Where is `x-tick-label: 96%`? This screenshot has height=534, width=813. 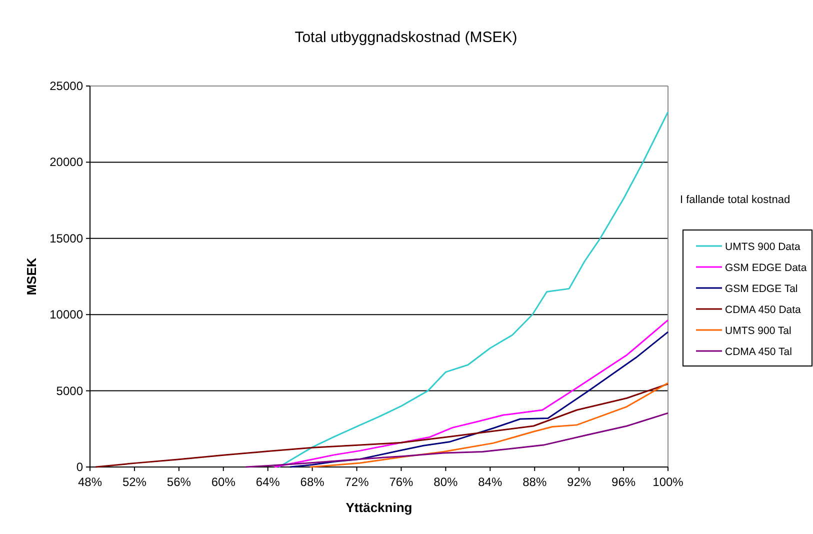
x-tick-label: 96% is located at coordinates (624, 482).